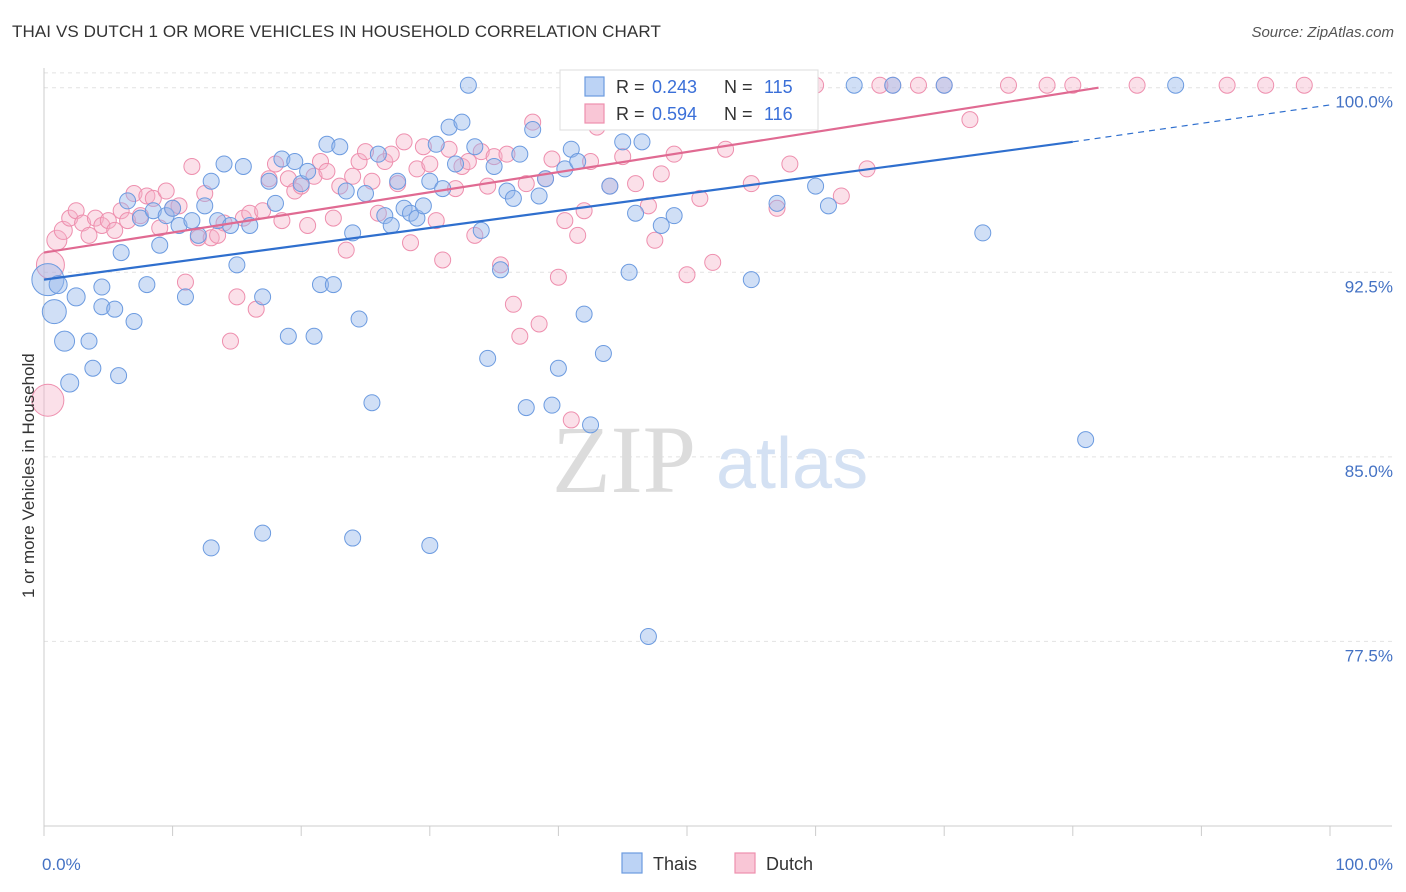  I want to click on thais-trend-line, so click(558, 210).